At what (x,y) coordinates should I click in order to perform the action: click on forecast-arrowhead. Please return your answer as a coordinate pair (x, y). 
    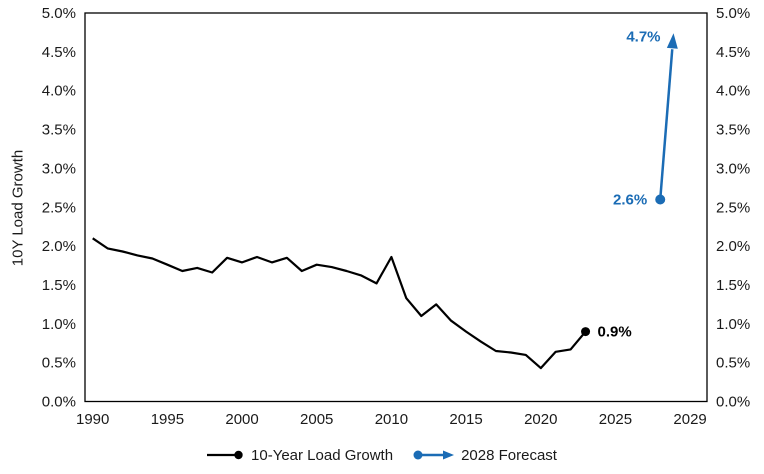
    Looking at the image, I should click on (672, 41).